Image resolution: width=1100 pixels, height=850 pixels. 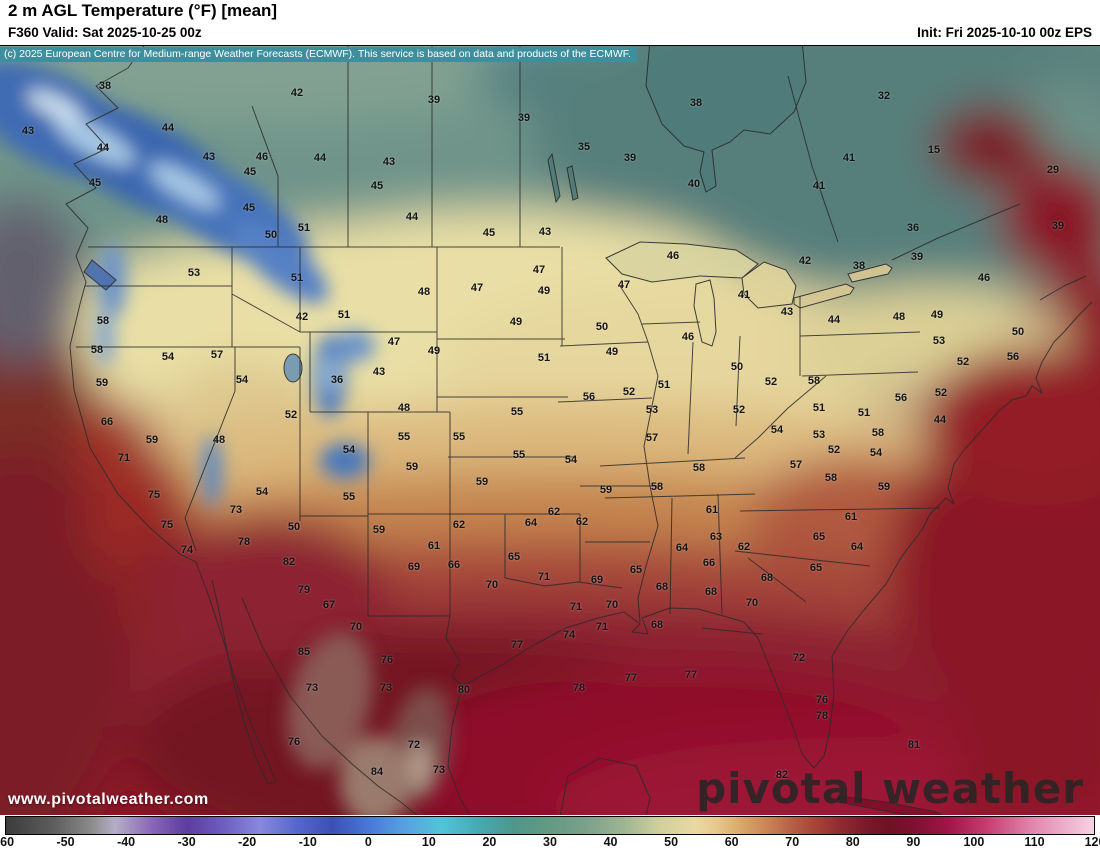 I want to click on colorbar-tick-label: 50, so click(x=671, y=842).